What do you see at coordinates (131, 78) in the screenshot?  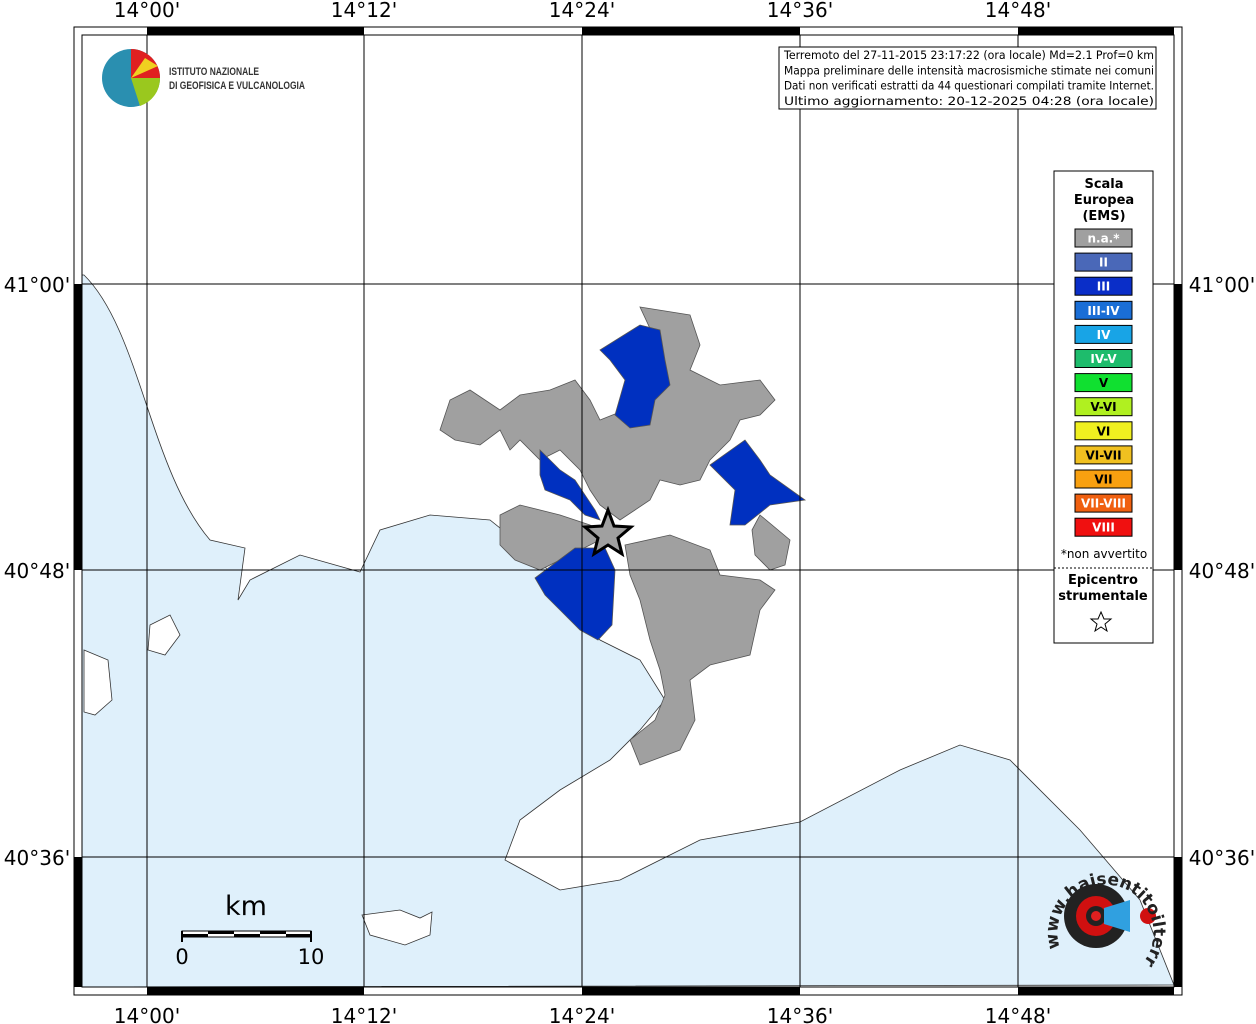 I see `ingv-logo` at bounding box center [131, 78].